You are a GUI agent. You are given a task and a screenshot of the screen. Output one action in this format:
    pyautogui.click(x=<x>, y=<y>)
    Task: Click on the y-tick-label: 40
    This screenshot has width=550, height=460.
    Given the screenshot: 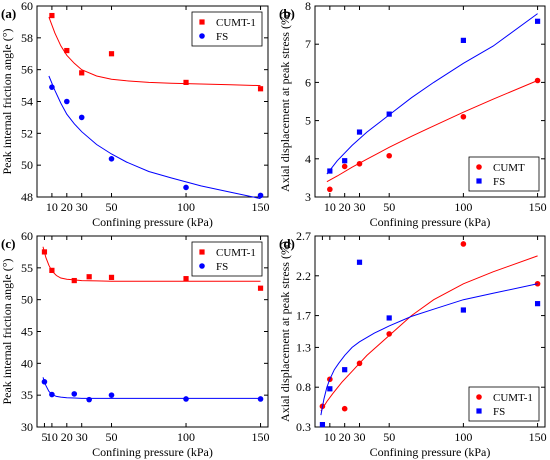 What is the action you would take?
    pyautogui.click(x=27, y=363)
    